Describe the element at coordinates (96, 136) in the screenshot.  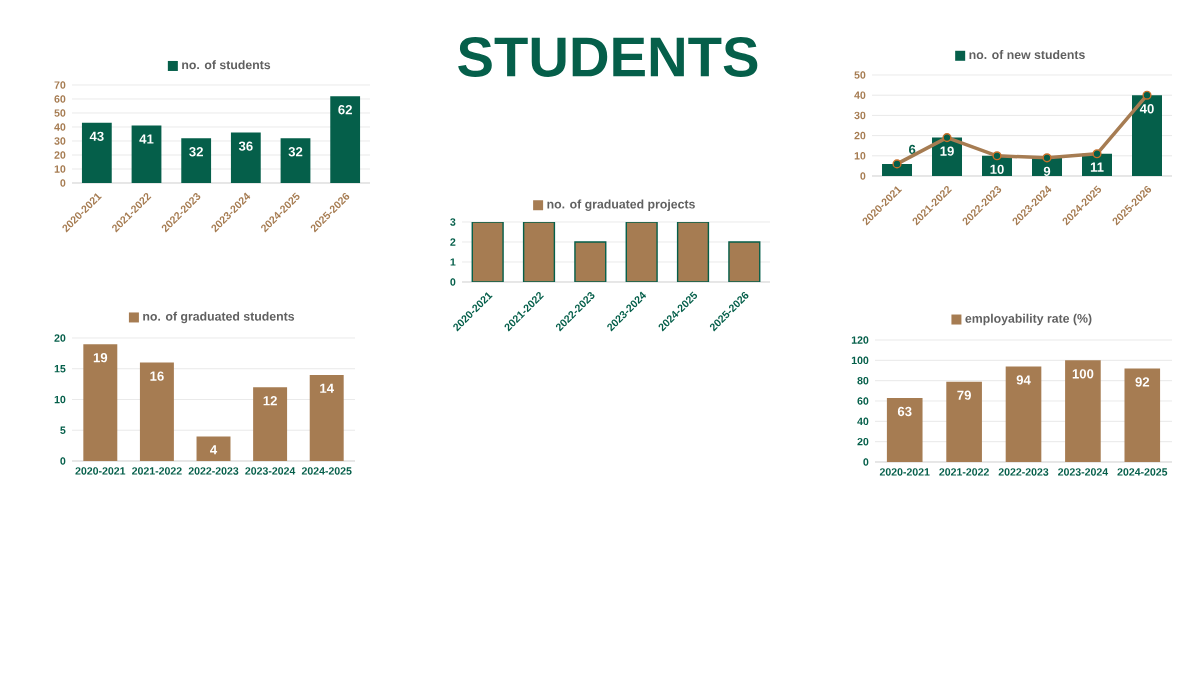
I see `data-label: 43` at that location.